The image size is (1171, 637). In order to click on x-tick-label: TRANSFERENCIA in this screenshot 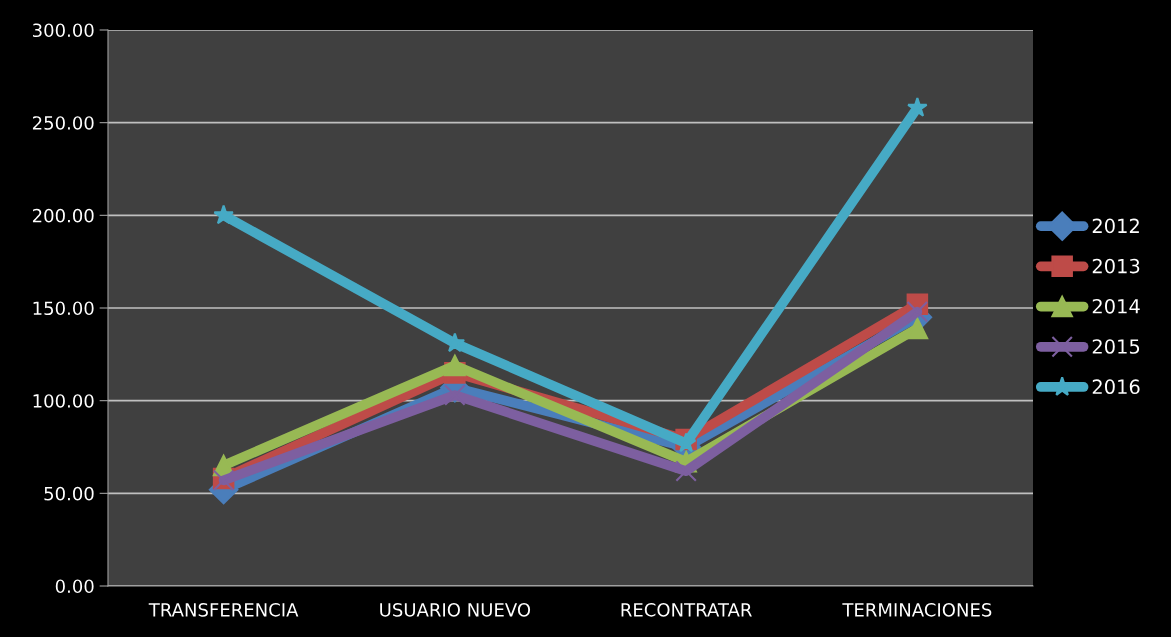, I will do `click(223, 609)`.